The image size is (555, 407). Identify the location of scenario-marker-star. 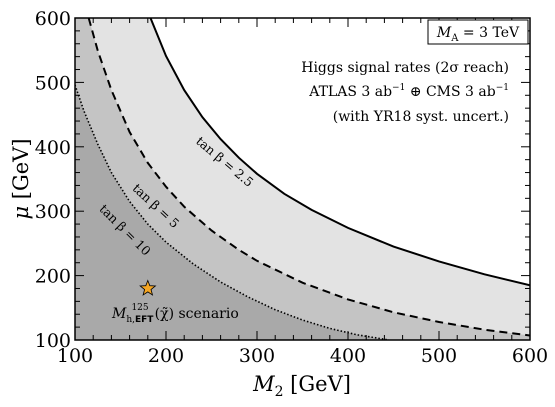
(148, 287).